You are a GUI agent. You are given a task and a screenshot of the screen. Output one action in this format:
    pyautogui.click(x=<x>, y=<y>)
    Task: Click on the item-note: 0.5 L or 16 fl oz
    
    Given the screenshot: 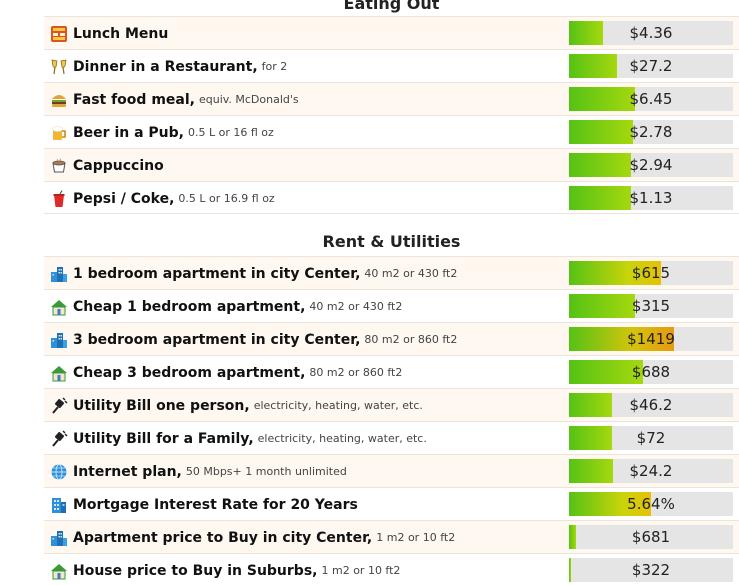 What is the action you would take?
    pyautogui.click(x=230, y=132)
    